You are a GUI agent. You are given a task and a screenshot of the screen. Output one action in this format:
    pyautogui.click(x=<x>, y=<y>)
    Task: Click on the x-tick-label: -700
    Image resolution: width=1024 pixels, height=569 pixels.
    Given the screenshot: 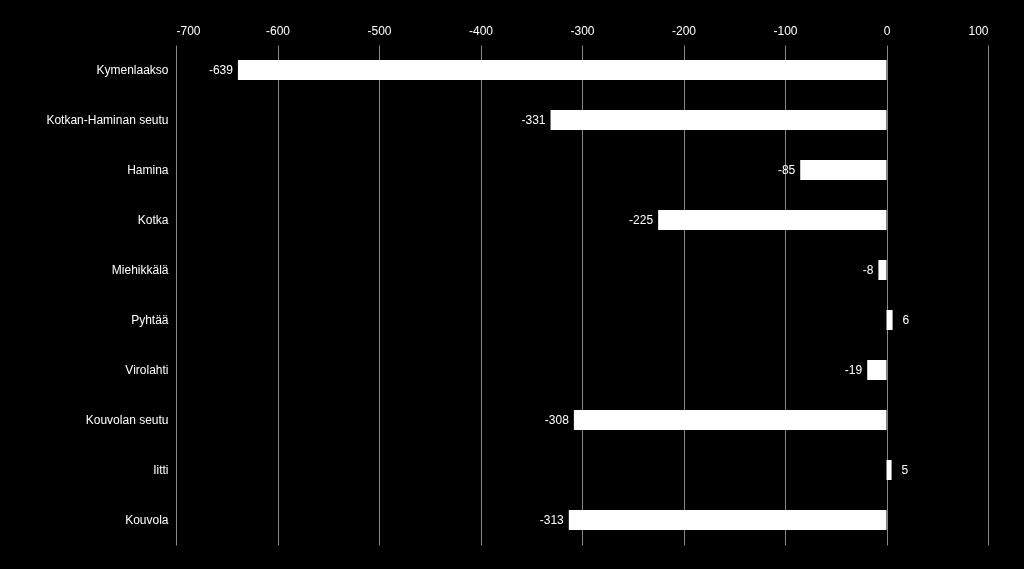 What is the action you would take?
    pyautogui.click(x=188, y=30)
    